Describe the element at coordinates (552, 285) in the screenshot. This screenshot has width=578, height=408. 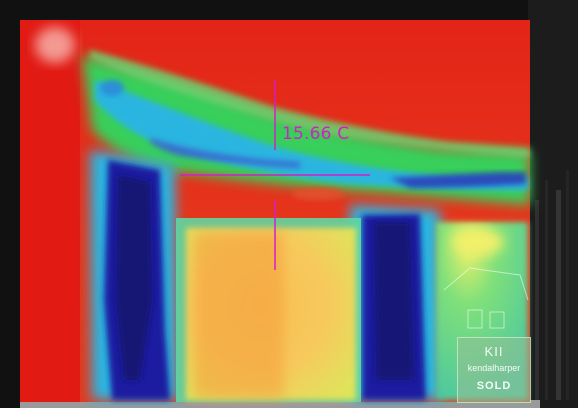
I see `photo-right-texture` at that location.